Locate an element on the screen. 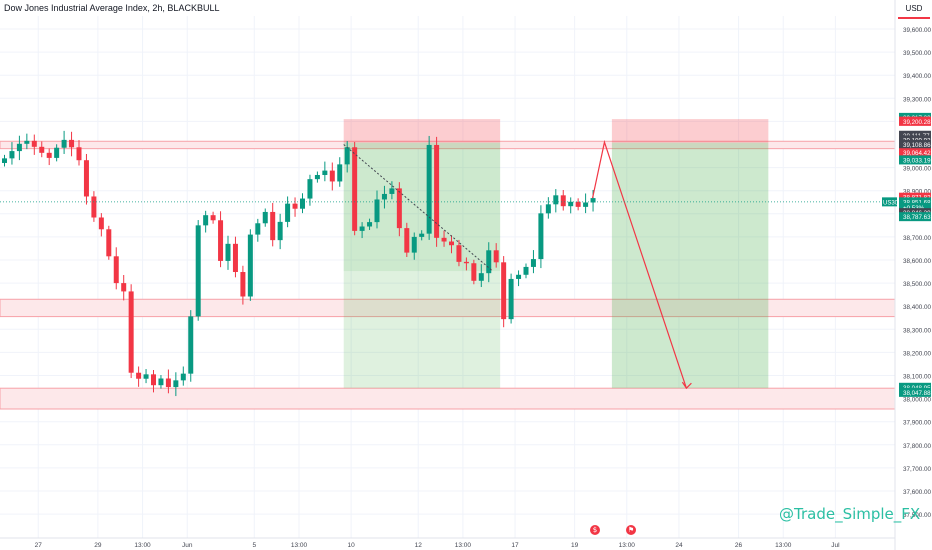 Image resolution: width=932 pixels, height=550 pixels. x-tick-label: 26 is located at coordinates (739, 545).